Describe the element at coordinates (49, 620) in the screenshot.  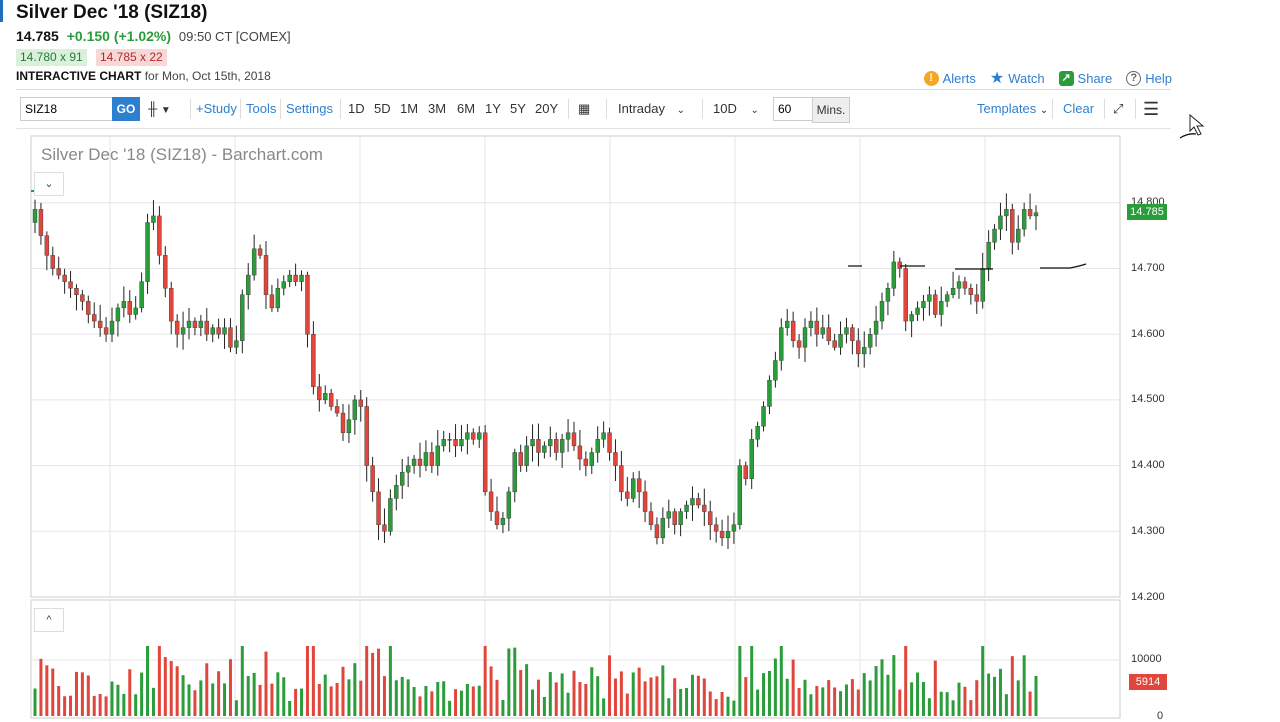
I see `collapse-volume-pane-button: ^` at that location.